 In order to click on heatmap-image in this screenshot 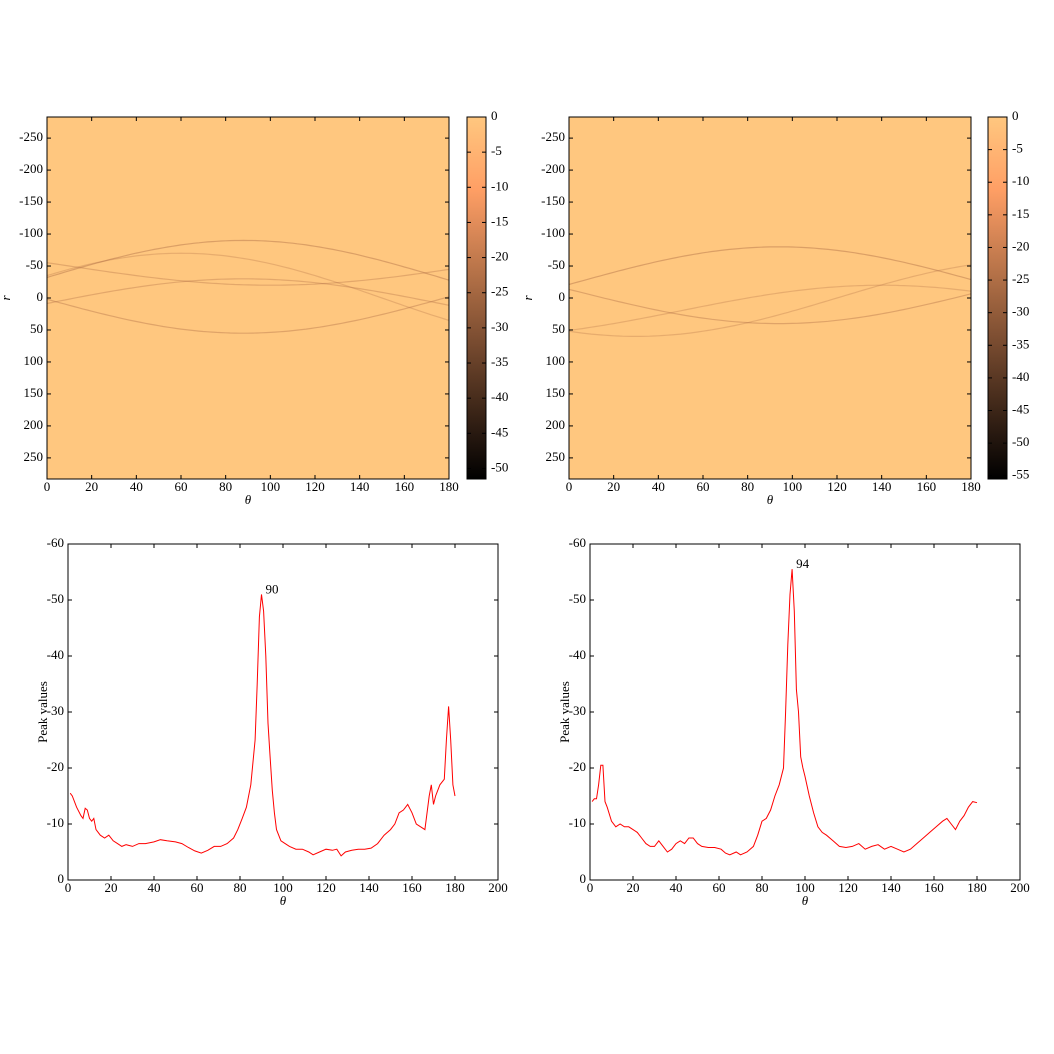, I will do `click(770, 298)`.